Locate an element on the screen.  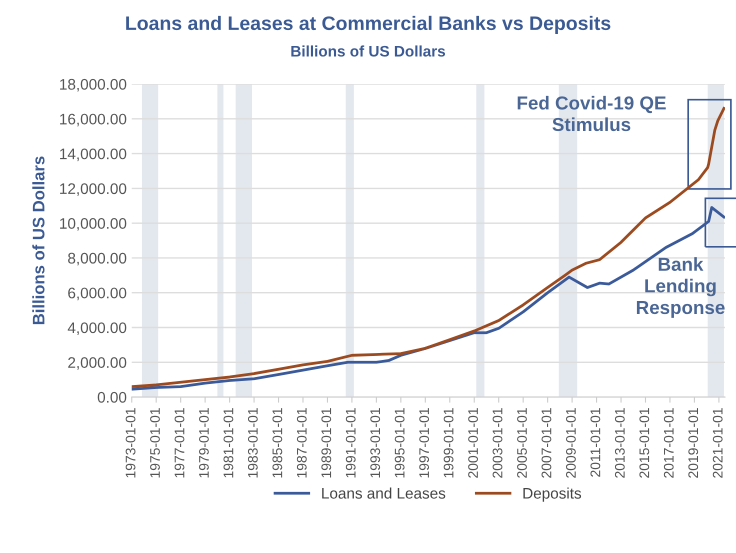
y-tick-label: 6,000.00 is located at coordinates (97, 294).